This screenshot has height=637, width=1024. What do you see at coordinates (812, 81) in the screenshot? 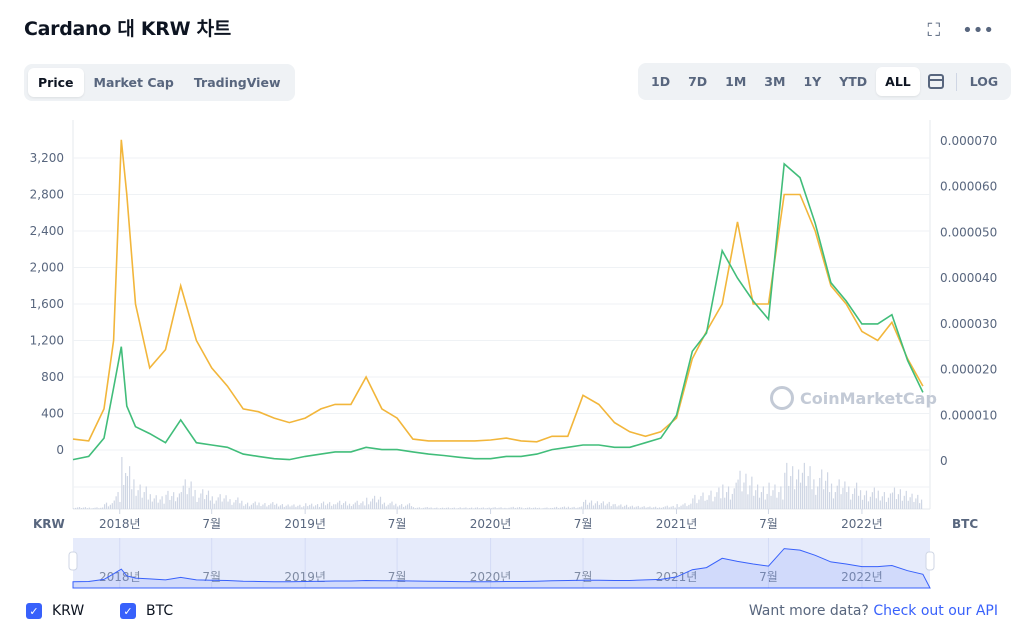
I see `range-1y: 1Y` at bounding box center [812, 81].